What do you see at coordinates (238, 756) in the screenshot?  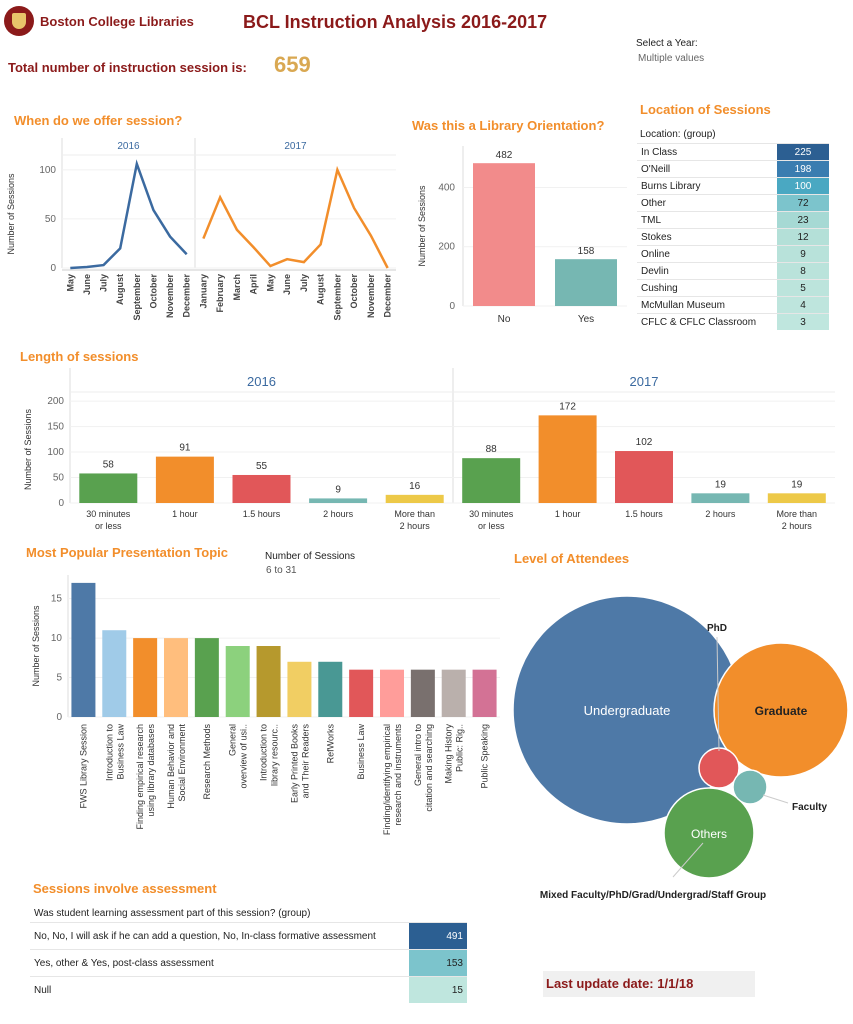 I see `topic-x-tick: Generaloverview of usi..` at bounding box center [238, 756].